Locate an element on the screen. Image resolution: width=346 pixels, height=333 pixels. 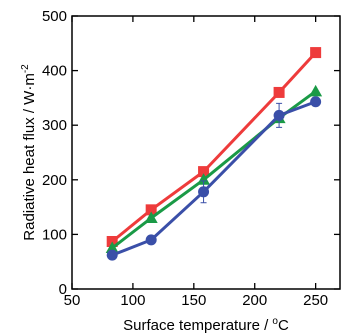
y-tick-label: 500 is located at coordinates (54, 16).